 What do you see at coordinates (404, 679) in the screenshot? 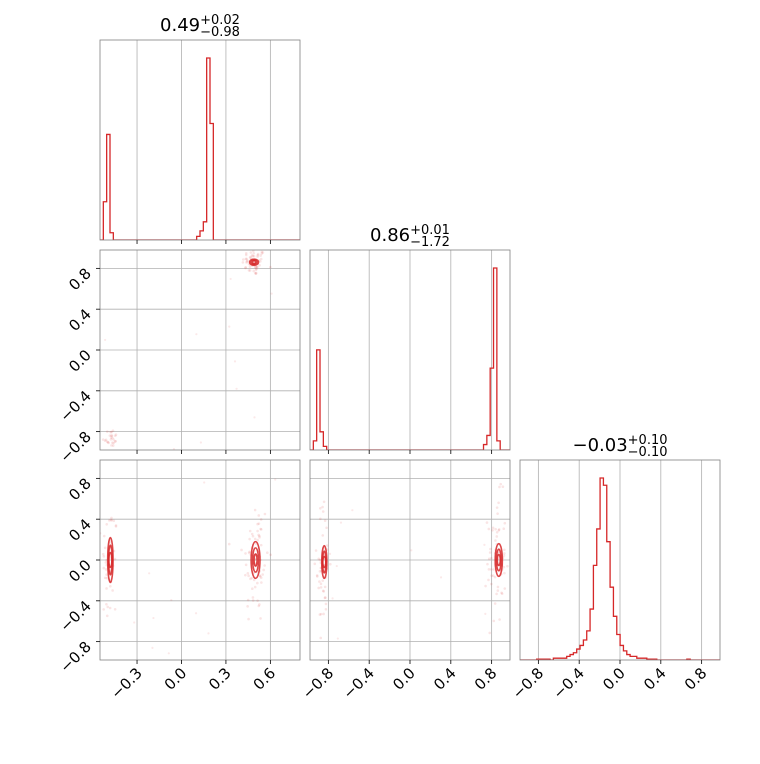
I see `tick-label-x-1-2: 0.0` at bounding box center [404, 679].